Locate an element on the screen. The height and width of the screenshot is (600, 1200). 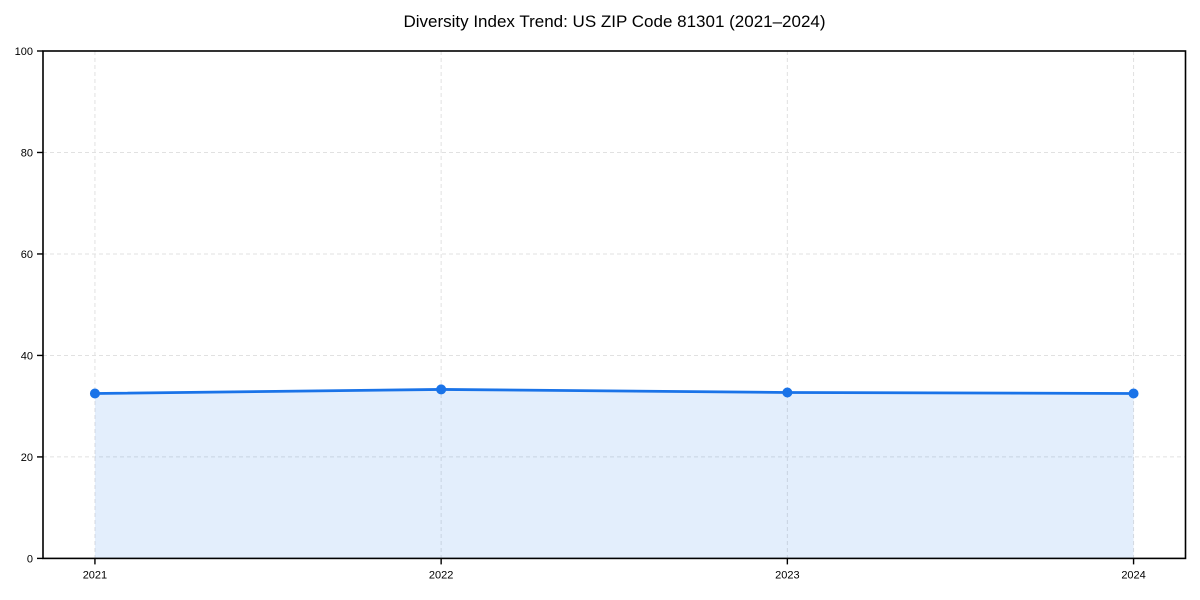
x-tick-label: 2024 is located at coordinates (1133, 575).